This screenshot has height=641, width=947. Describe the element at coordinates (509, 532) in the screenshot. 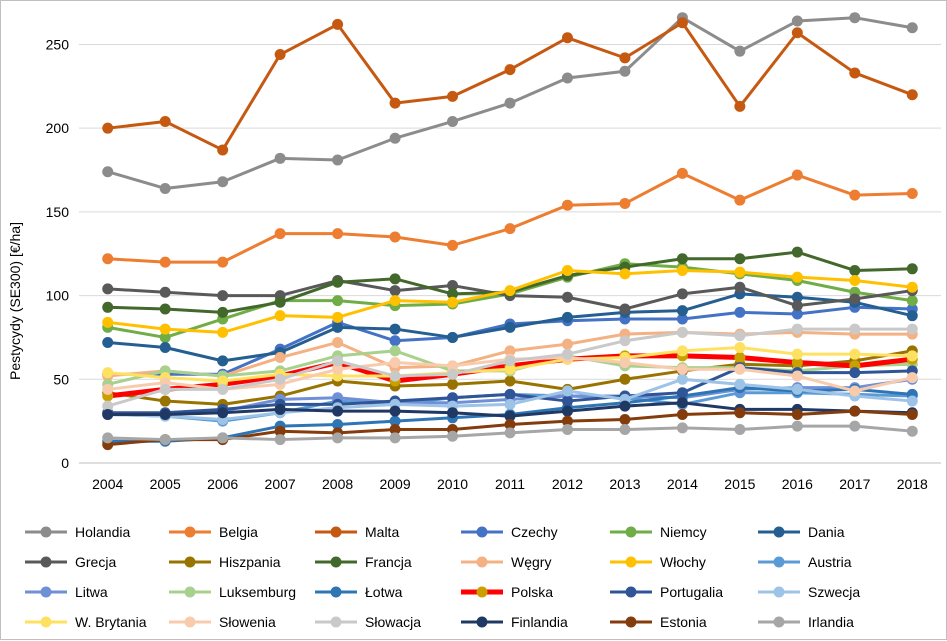

I see `legend-item: Czechy` at that location.